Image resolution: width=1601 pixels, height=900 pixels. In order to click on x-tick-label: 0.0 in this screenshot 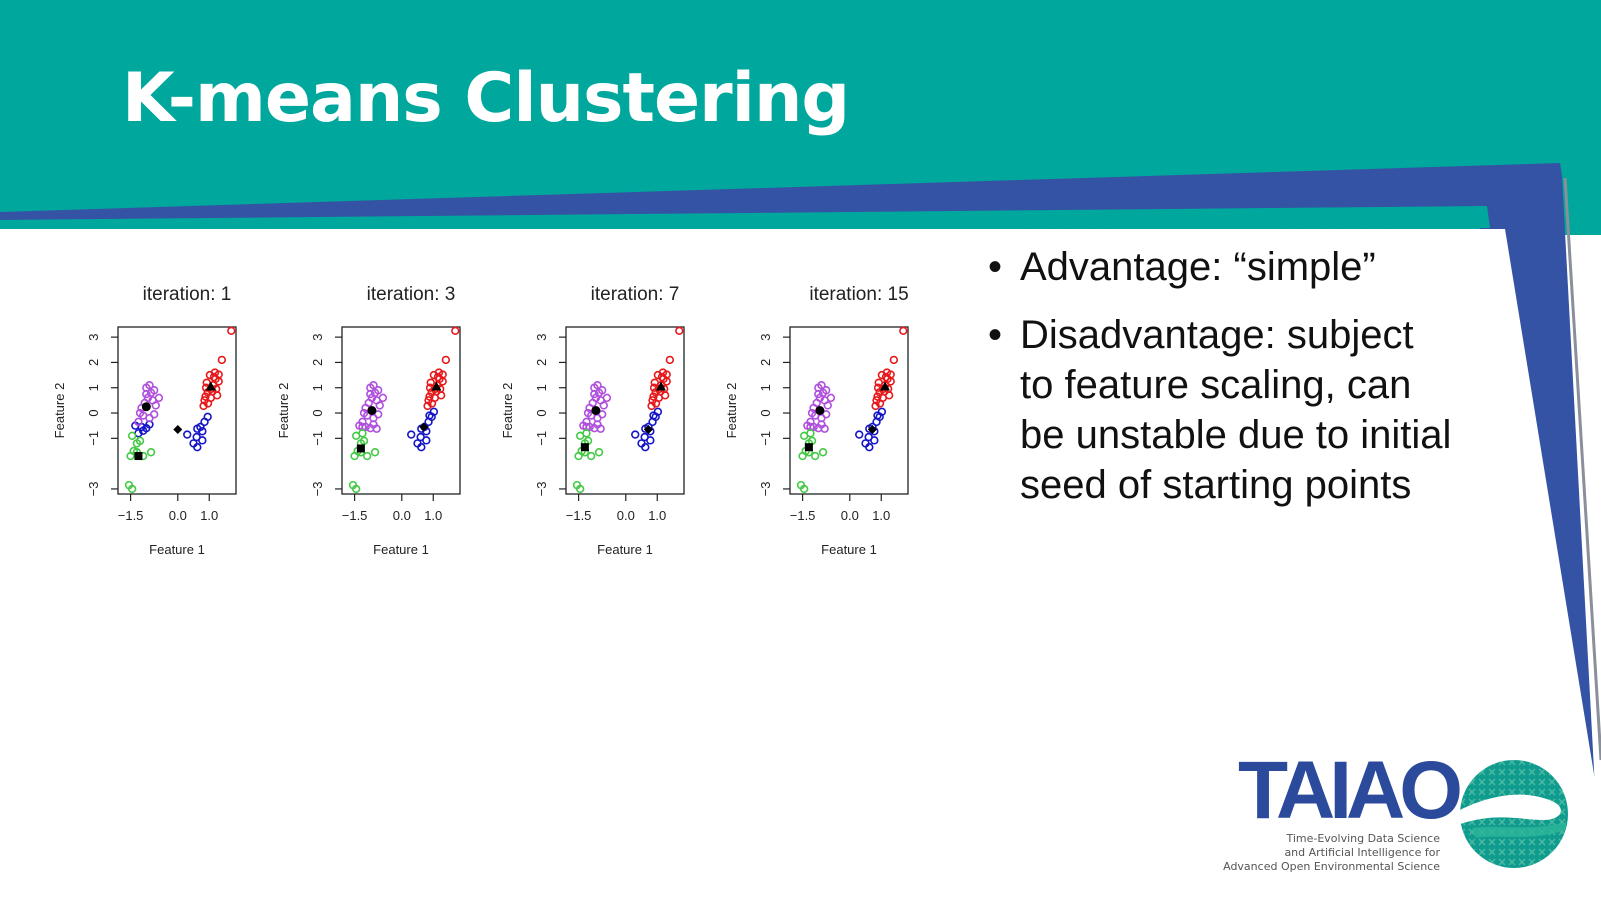, I will do `click(178, 515)`.